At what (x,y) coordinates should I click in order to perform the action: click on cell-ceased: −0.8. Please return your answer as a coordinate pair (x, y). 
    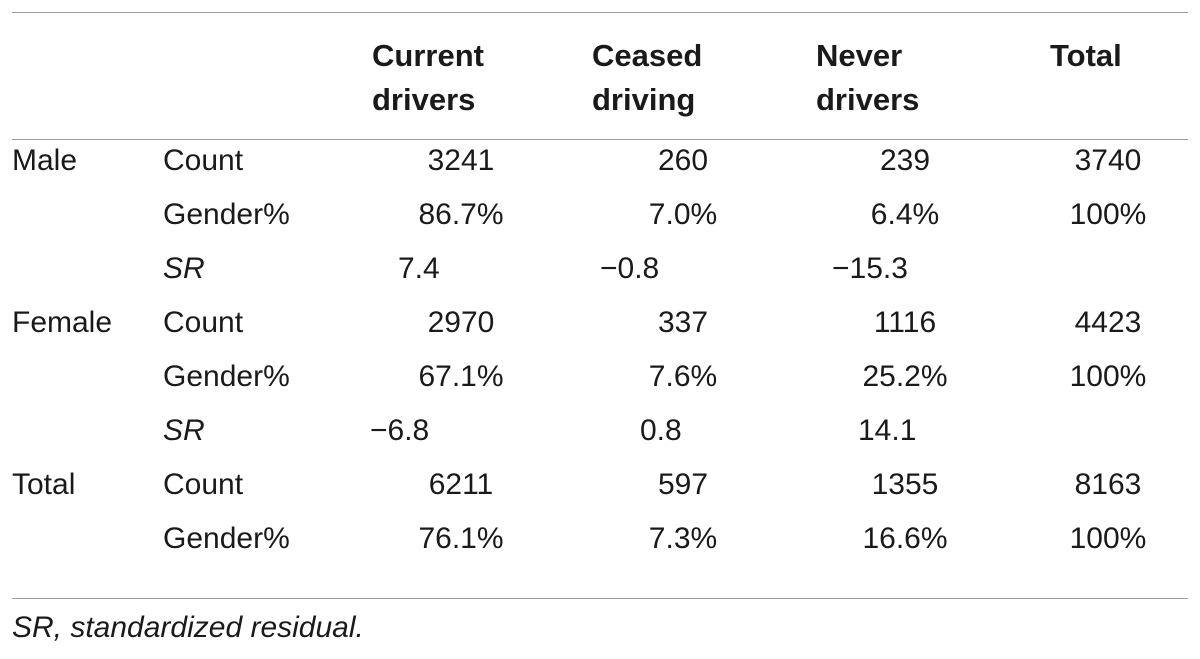
    Looking at the image, I should click on (630, 268).